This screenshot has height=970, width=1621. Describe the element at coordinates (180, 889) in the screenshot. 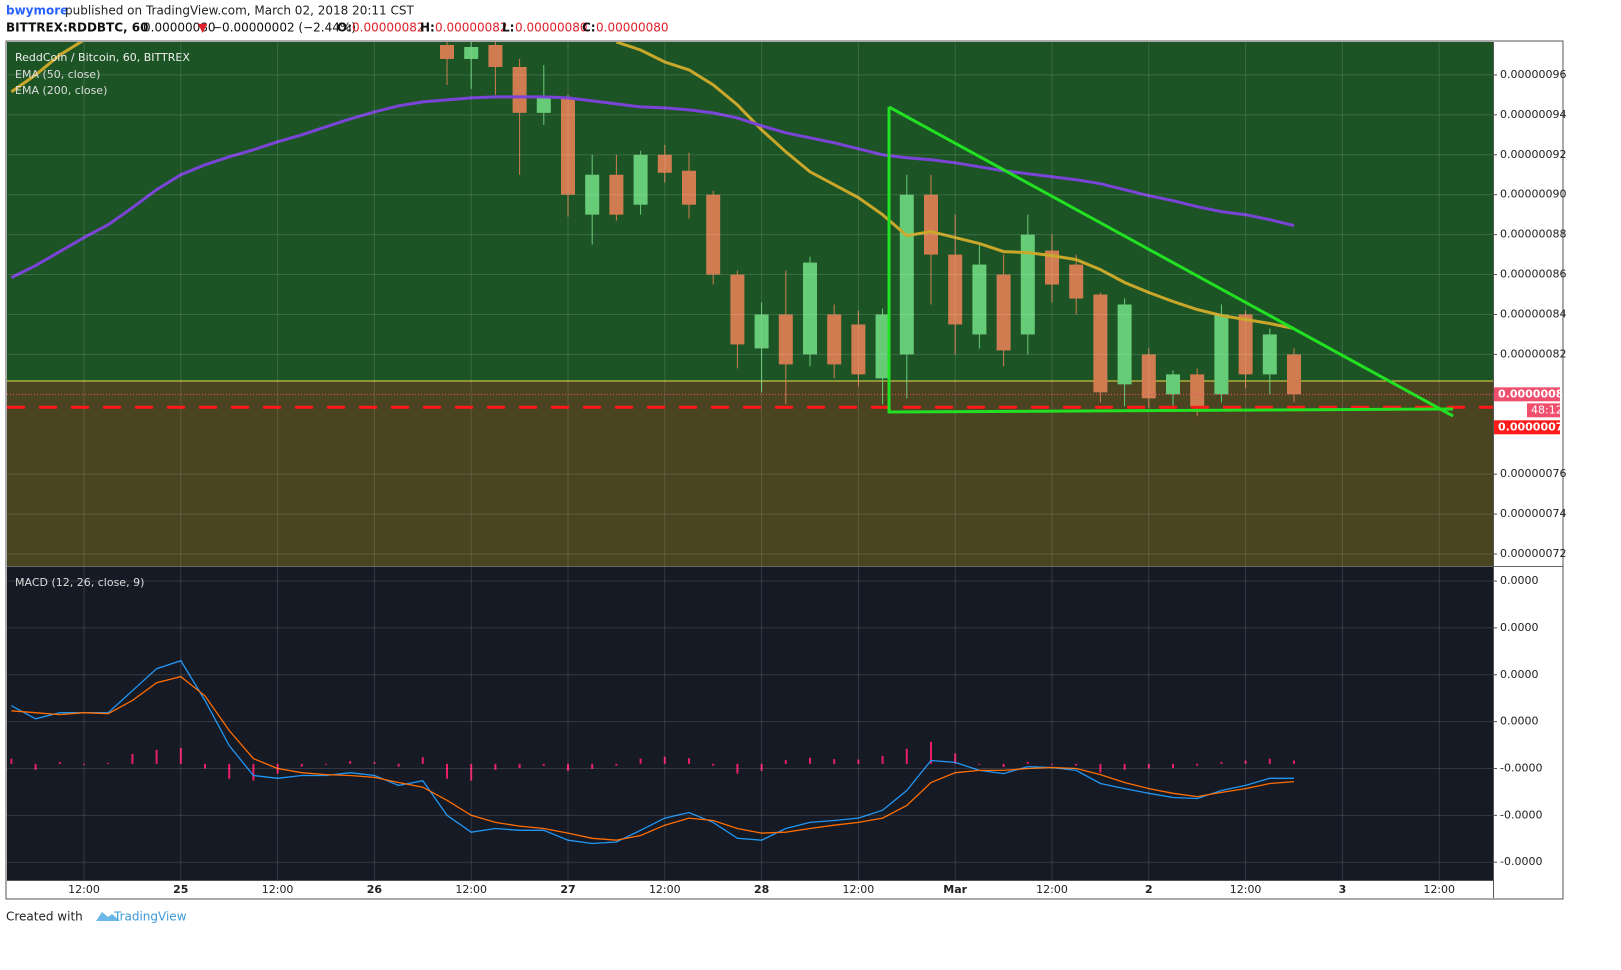

I see `x-tick-label: 25` at that location.